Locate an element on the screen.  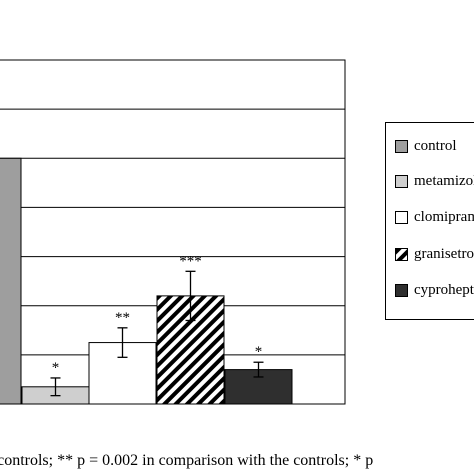
legend-item-2: clomipramine is located at coordinates (434, 217).